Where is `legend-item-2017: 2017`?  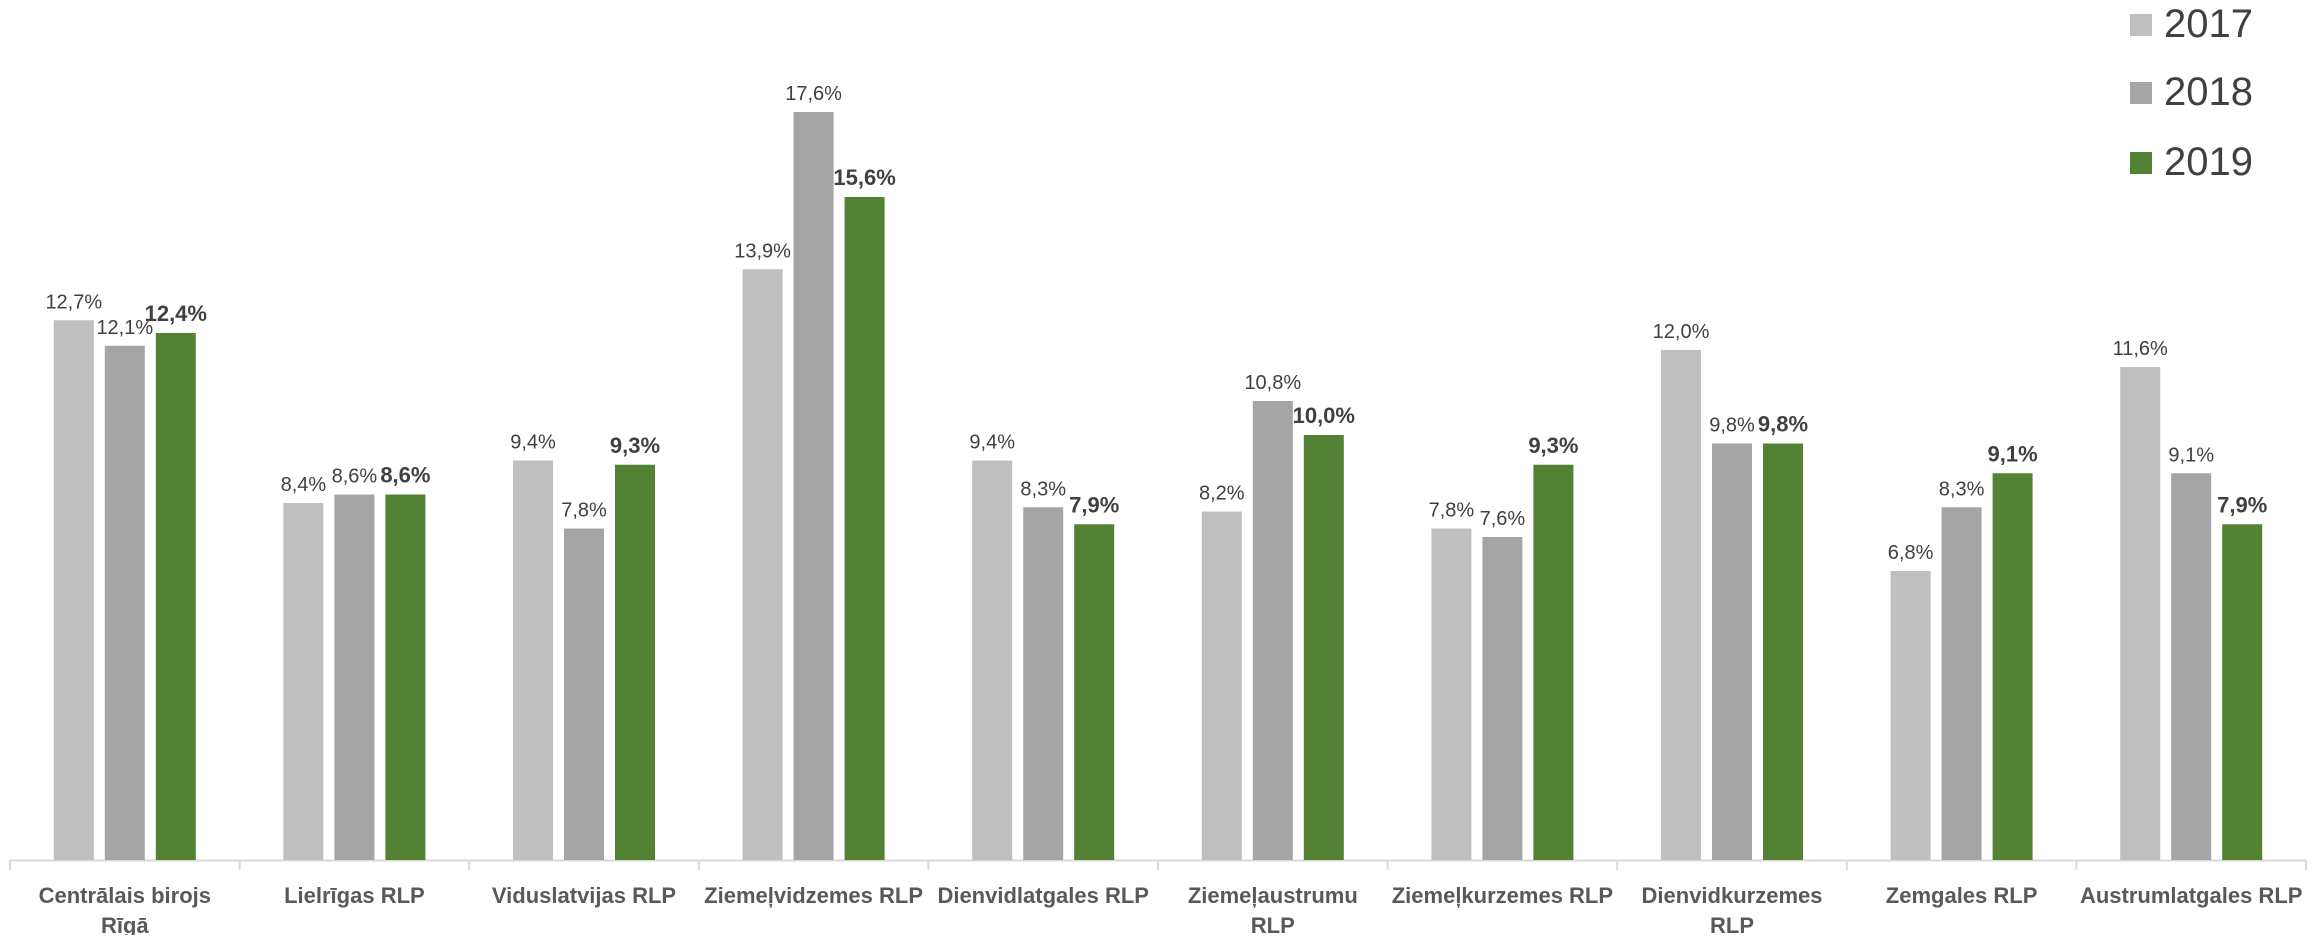 legend-item-2017: 2017 is located at coordinates (2191, 24).